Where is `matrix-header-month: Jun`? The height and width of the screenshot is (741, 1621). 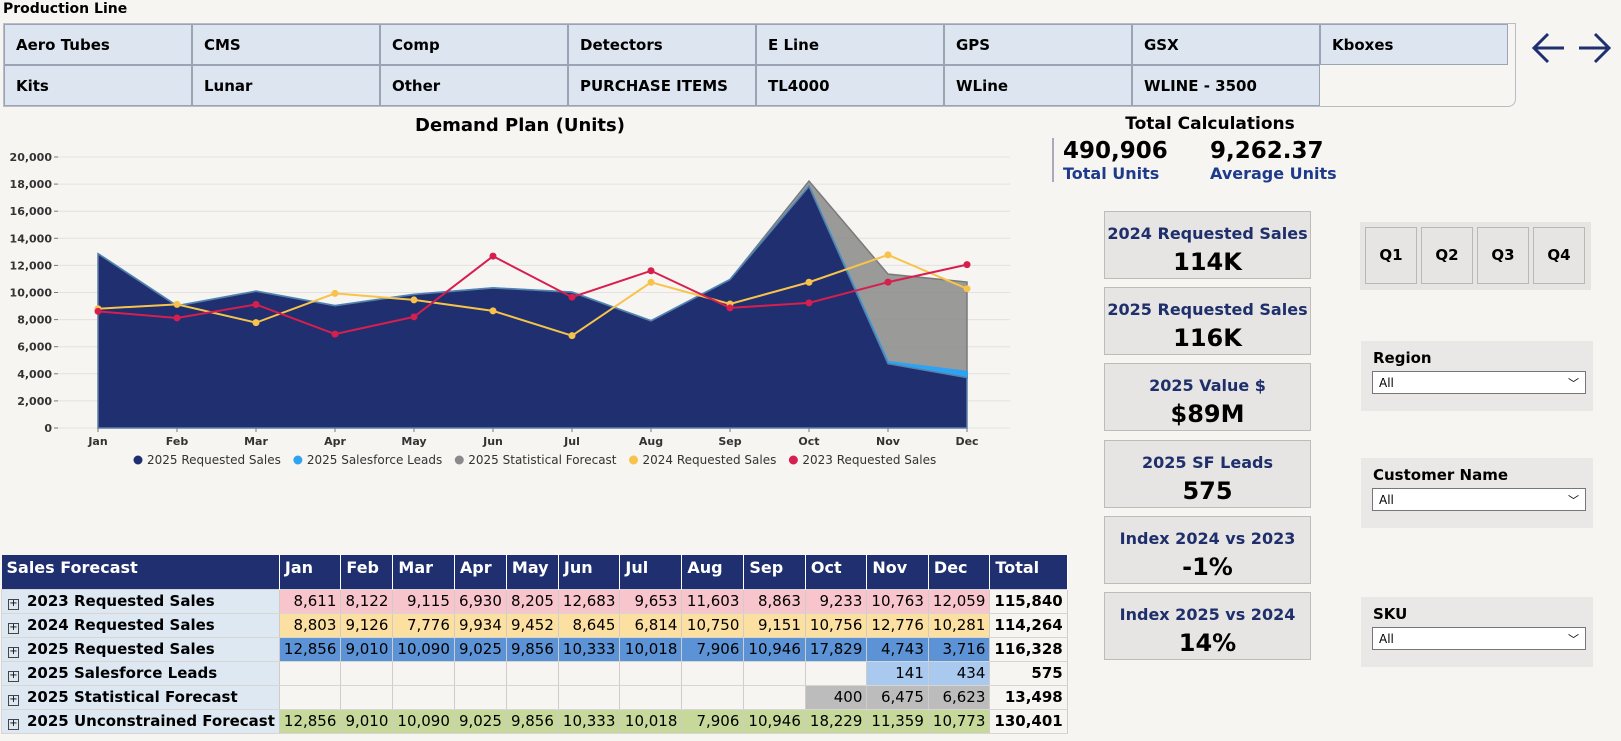
matrix-header-month: Jun is located at coordinates (589, 572).